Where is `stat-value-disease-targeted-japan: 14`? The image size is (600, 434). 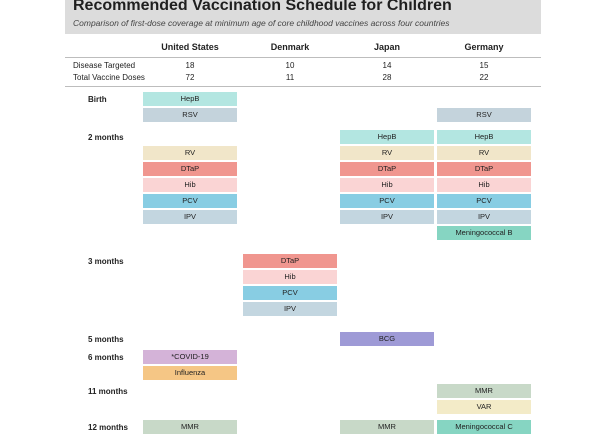
stat-value-disease-targeted-japan: 14 is located at coordinates (387, 65).